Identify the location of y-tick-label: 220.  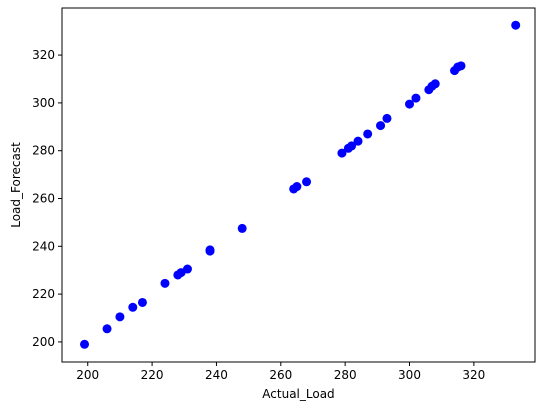
(43, 294).